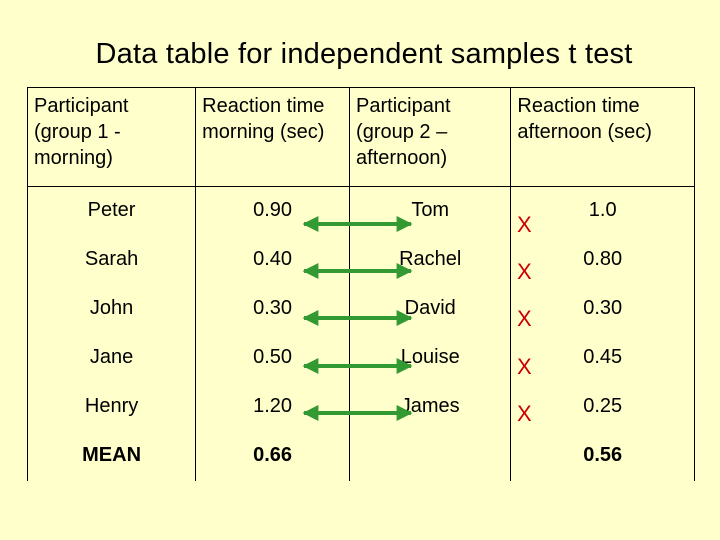 This screenshot has height=540, width=720. What do you see at coordinates (602, 407) in the screenshot?
I see `reaction-time-afternoon: 0.25` at bounding box center [602, 407].